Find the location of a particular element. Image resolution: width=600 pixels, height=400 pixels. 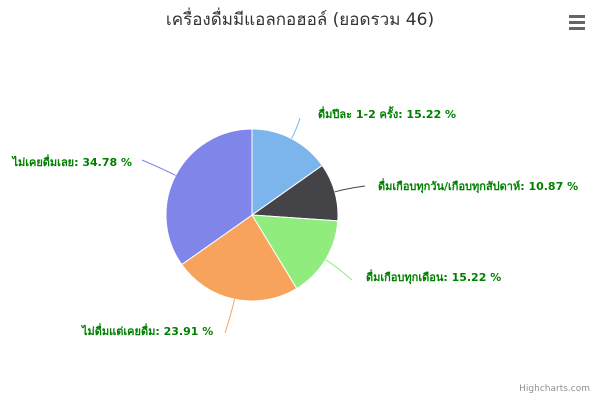

slice-label-2: ดื่มเกือบทุกเดือน: 15.22 % is located at coordinates (433, 277).